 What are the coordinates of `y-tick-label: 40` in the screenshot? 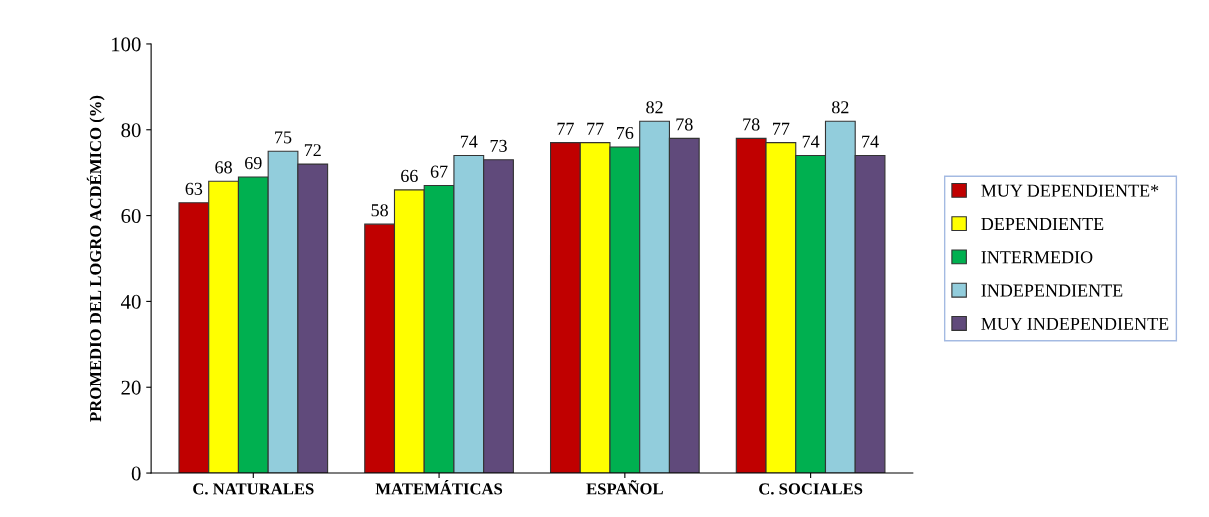 It's located at (130, 301).